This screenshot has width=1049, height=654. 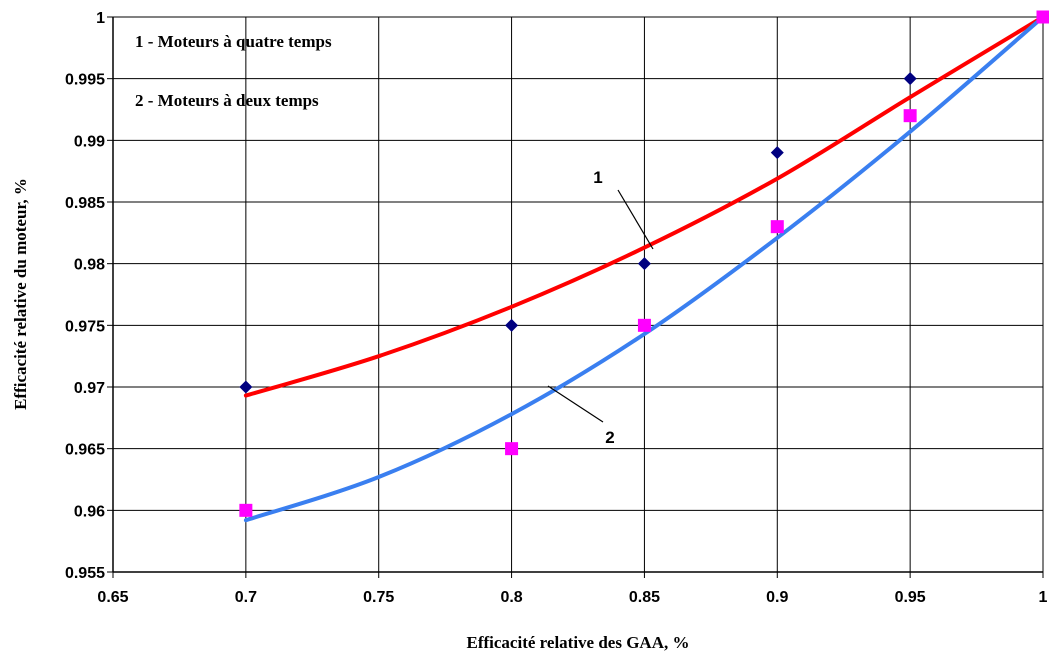 I want to click on x-axis-title: Efficacité relative des GAA, %, so click(x=578, y=642).